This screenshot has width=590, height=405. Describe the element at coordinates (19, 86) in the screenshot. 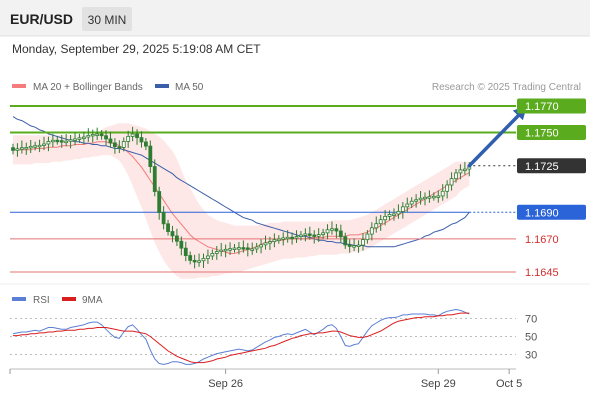

I see `legend-bollinger-swatch` at that location.